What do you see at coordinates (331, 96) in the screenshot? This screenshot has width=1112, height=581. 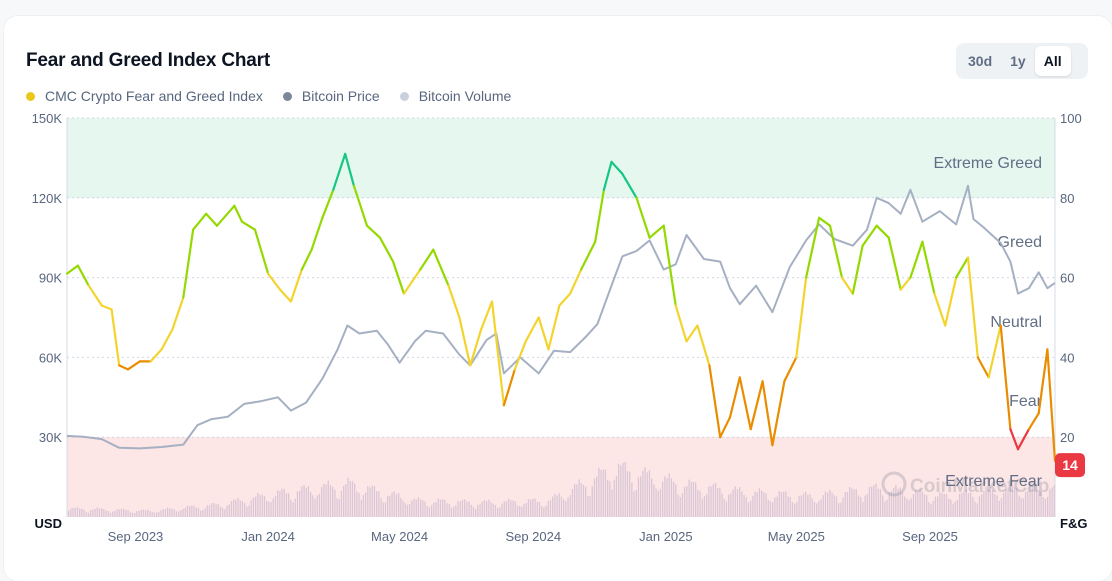 I see `legend-item-bitcoin-price: Bitcoin Price` at bounding box center [331, 96].